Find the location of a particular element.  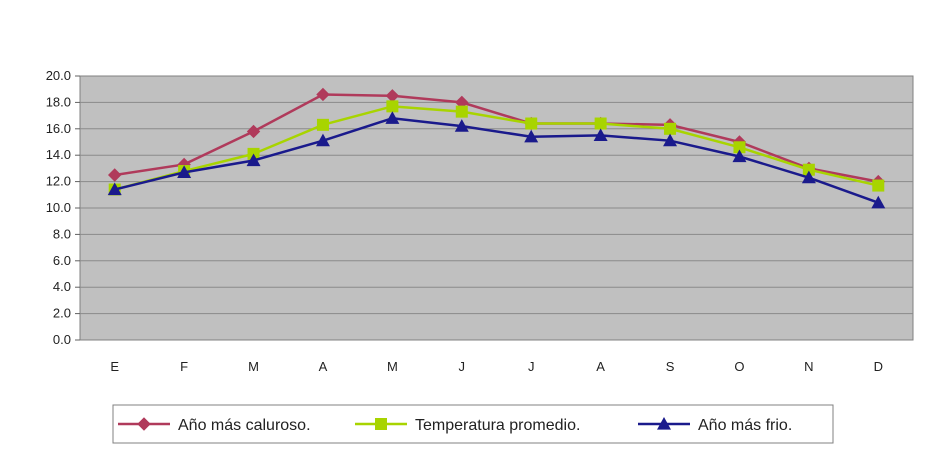

x-tick-label: N is located at coordinates (808, 366).